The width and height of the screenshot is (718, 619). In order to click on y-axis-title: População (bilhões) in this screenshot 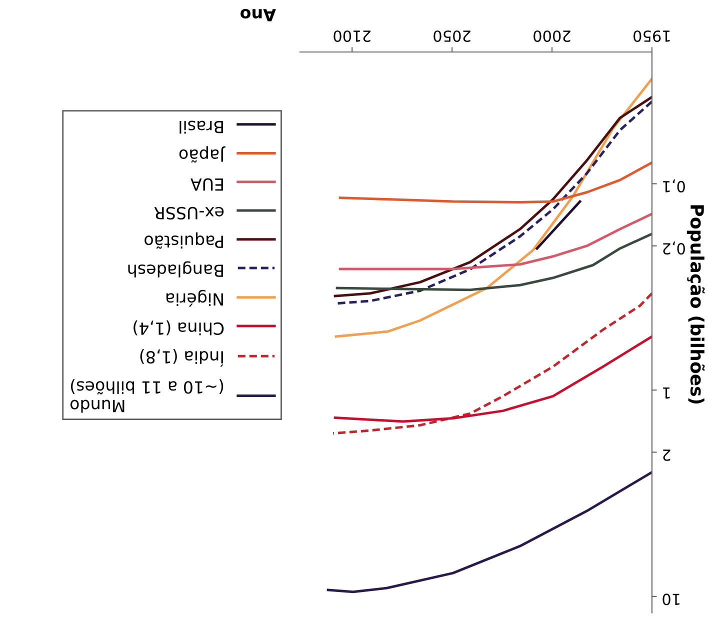, I will do `click(695, 304)`.